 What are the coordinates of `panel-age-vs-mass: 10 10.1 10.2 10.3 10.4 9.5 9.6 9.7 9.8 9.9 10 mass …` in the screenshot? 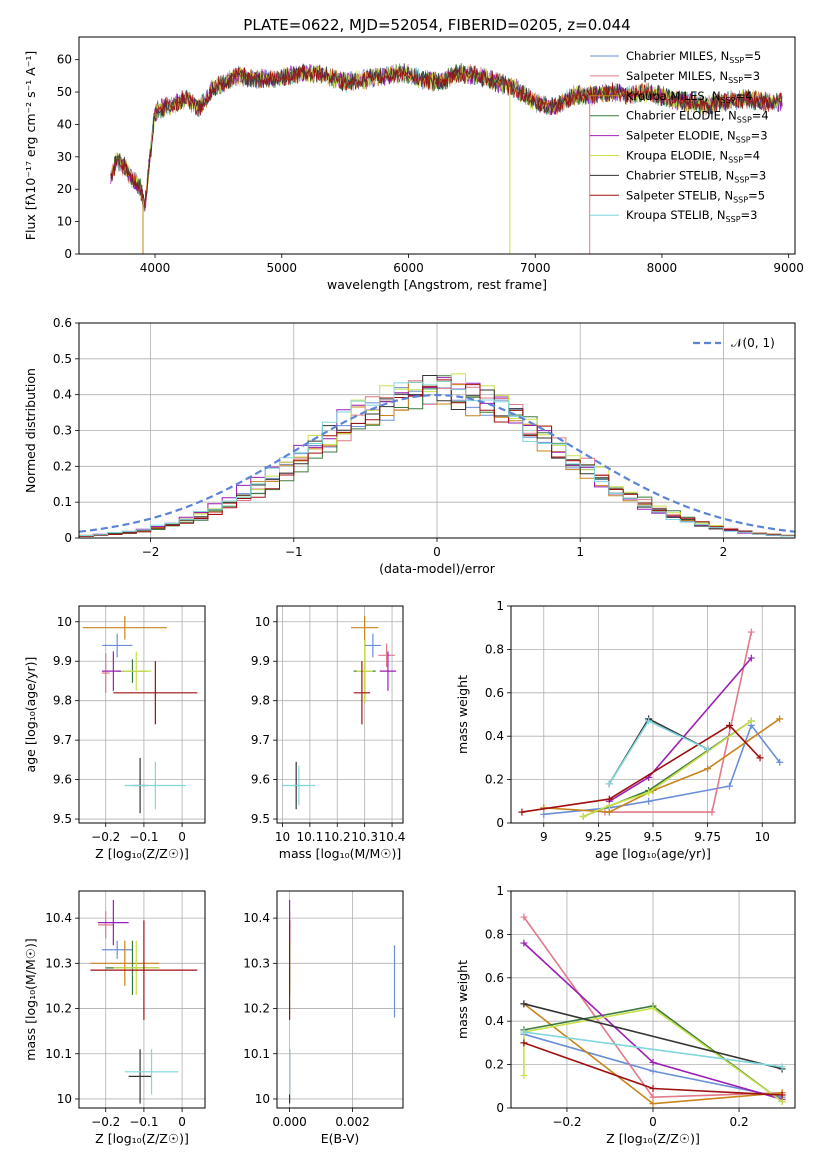 It's located at (328, 733).